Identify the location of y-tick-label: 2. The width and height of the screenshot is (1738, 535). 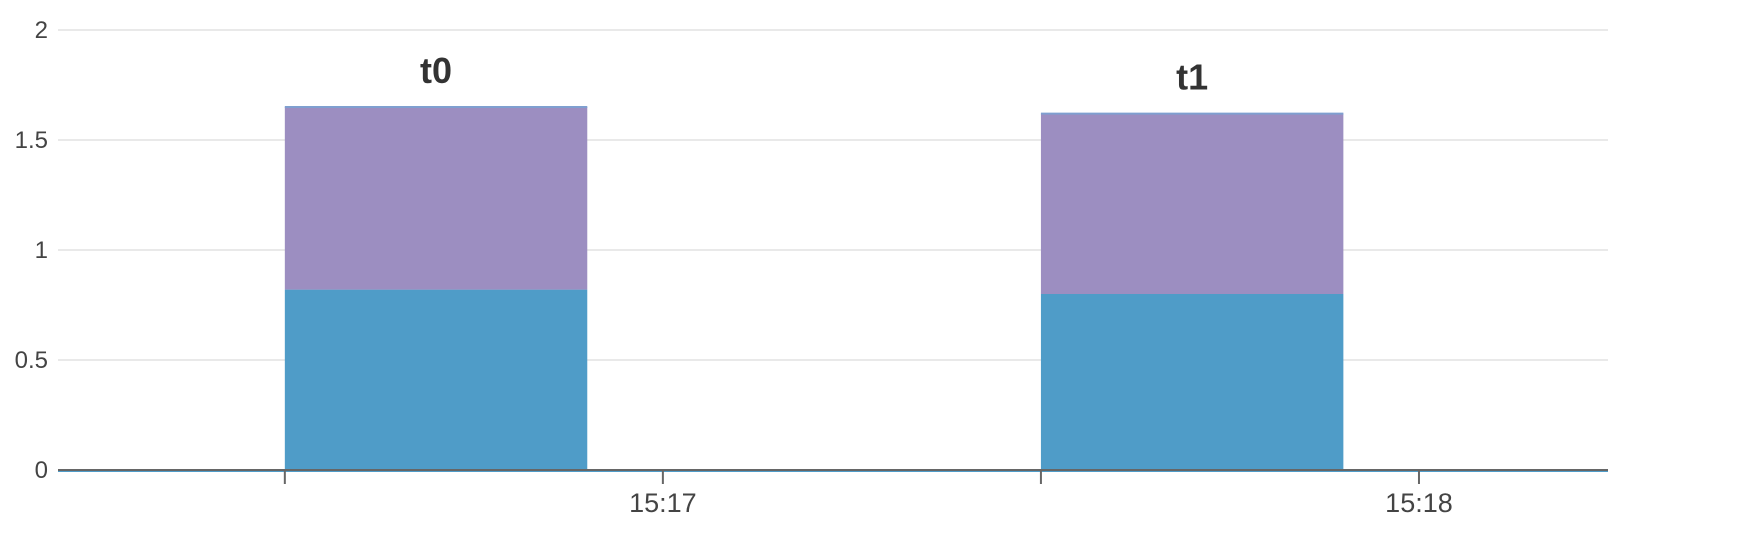
(41, 30).